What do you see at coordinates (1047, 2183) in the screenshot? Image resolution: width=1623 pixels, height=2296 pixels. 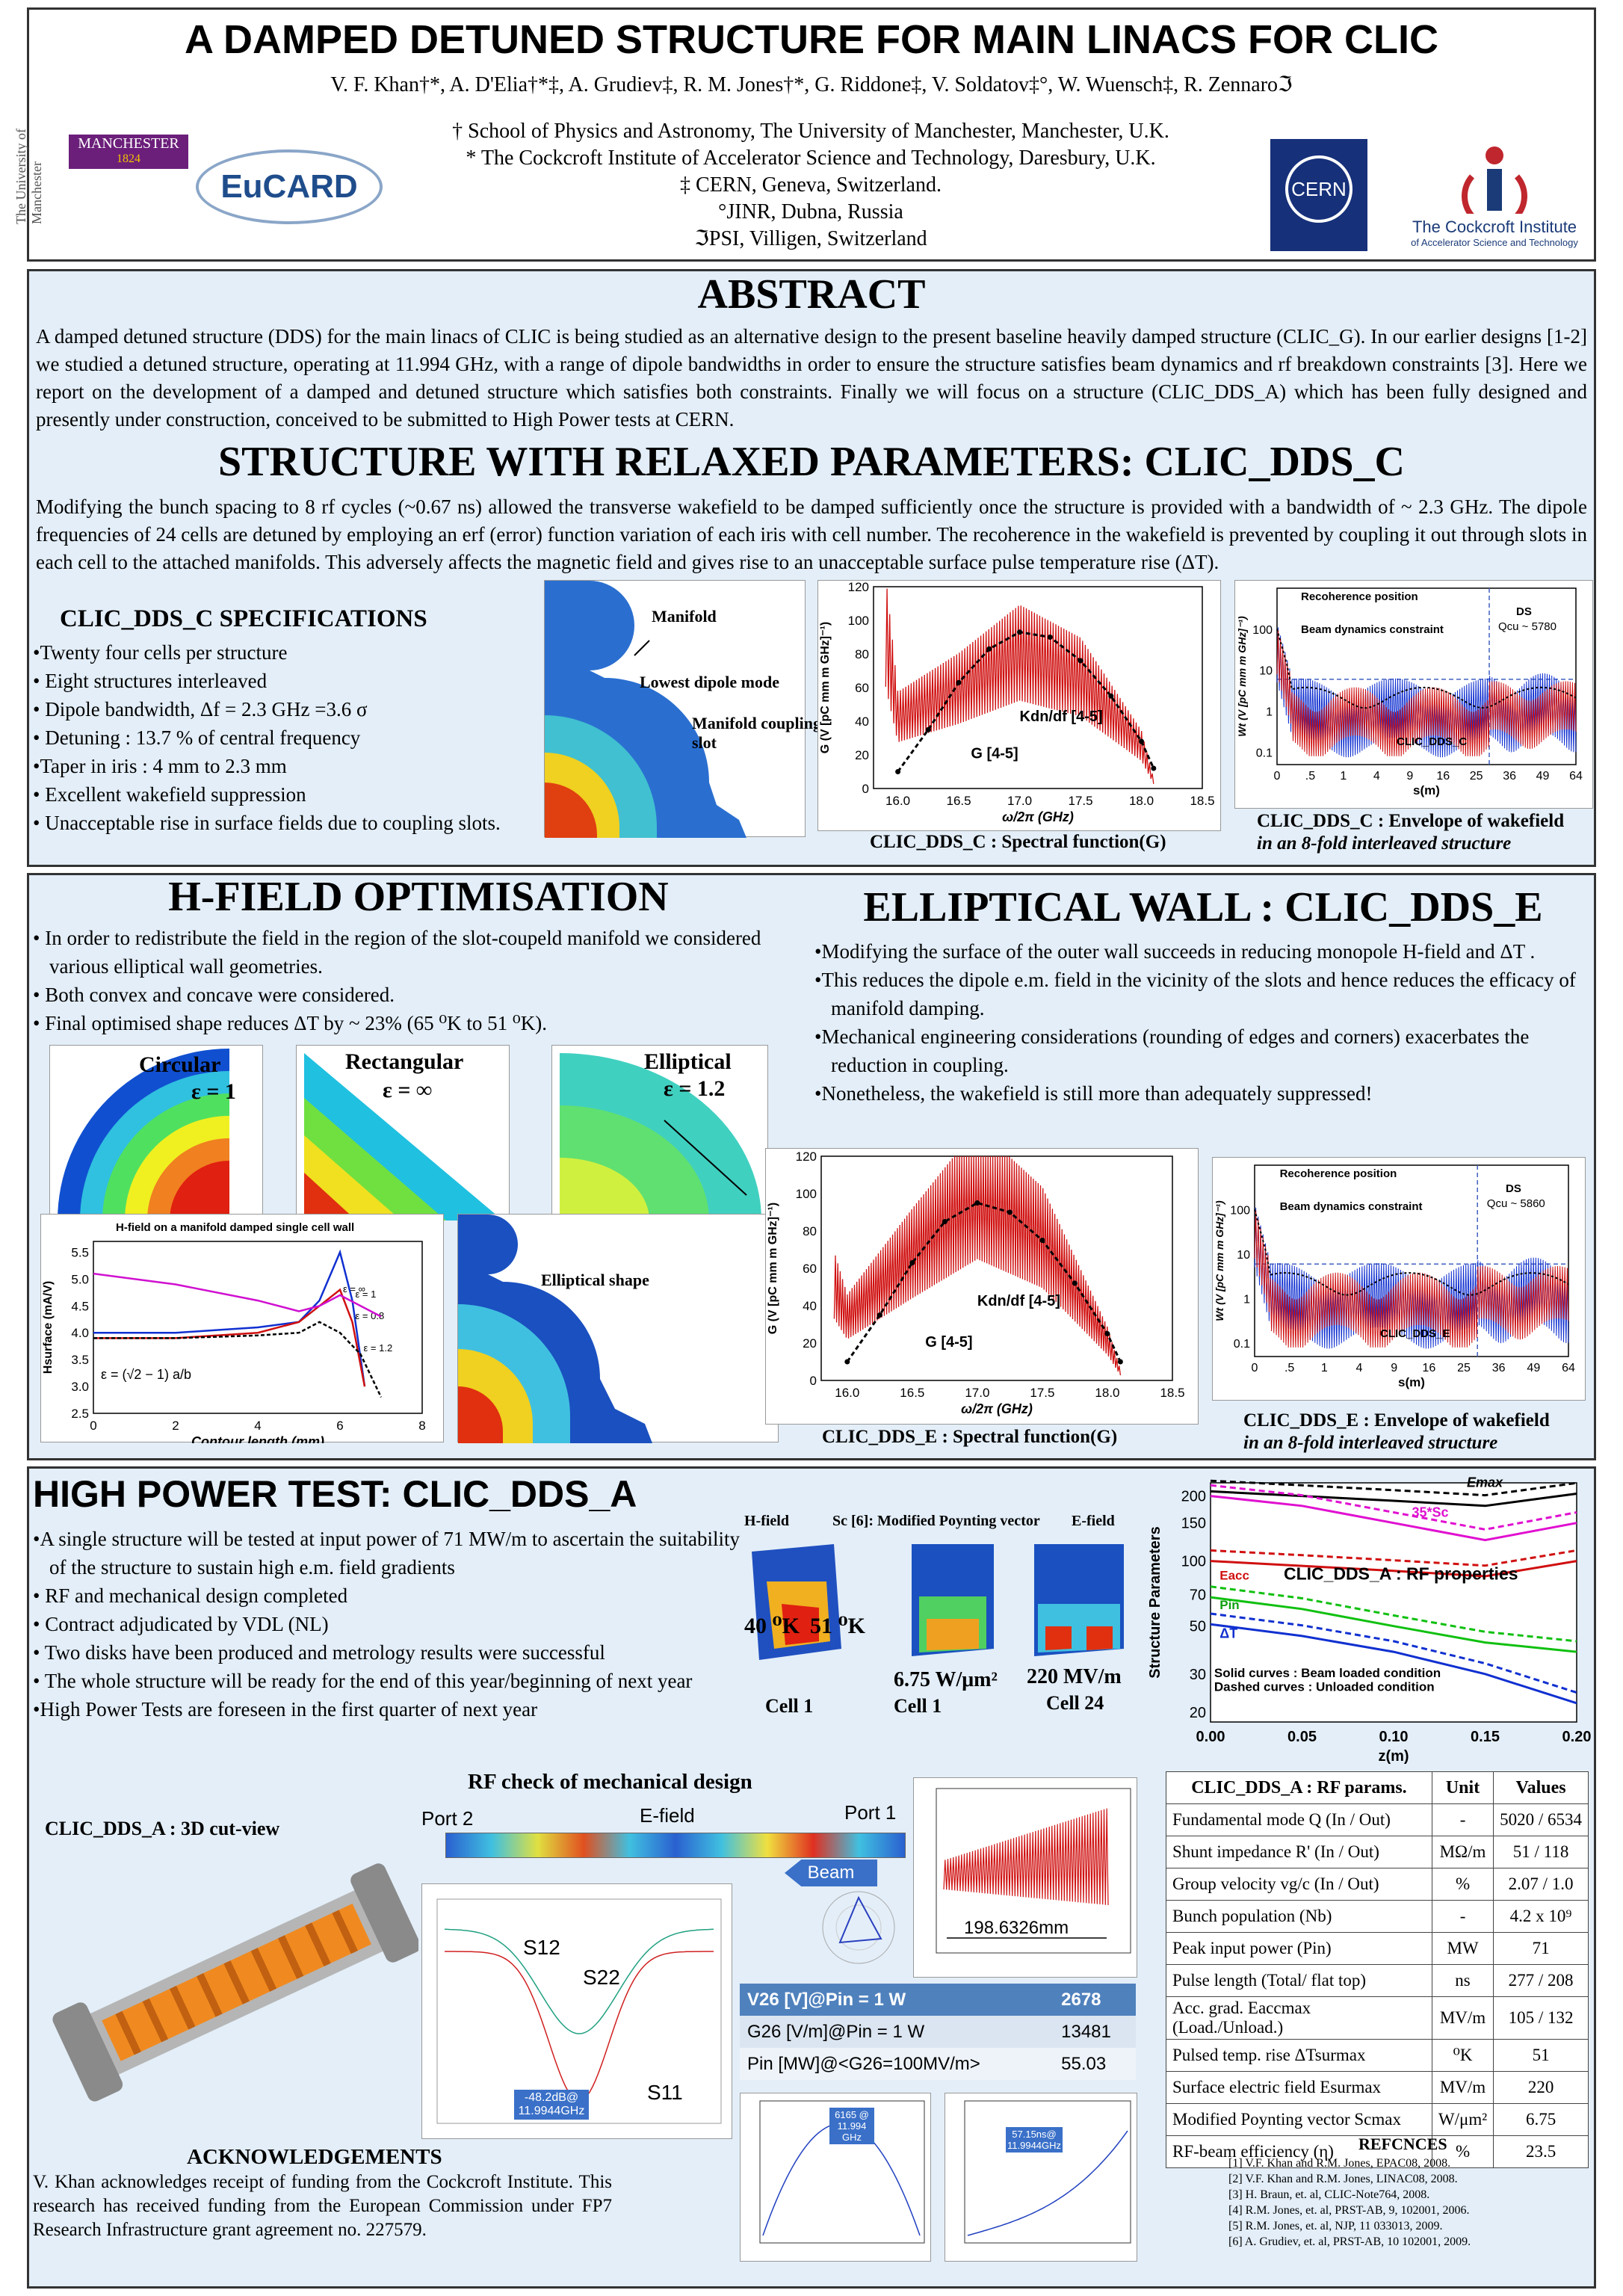 I see `delay-curve` at bounding box center [1047, 2183].